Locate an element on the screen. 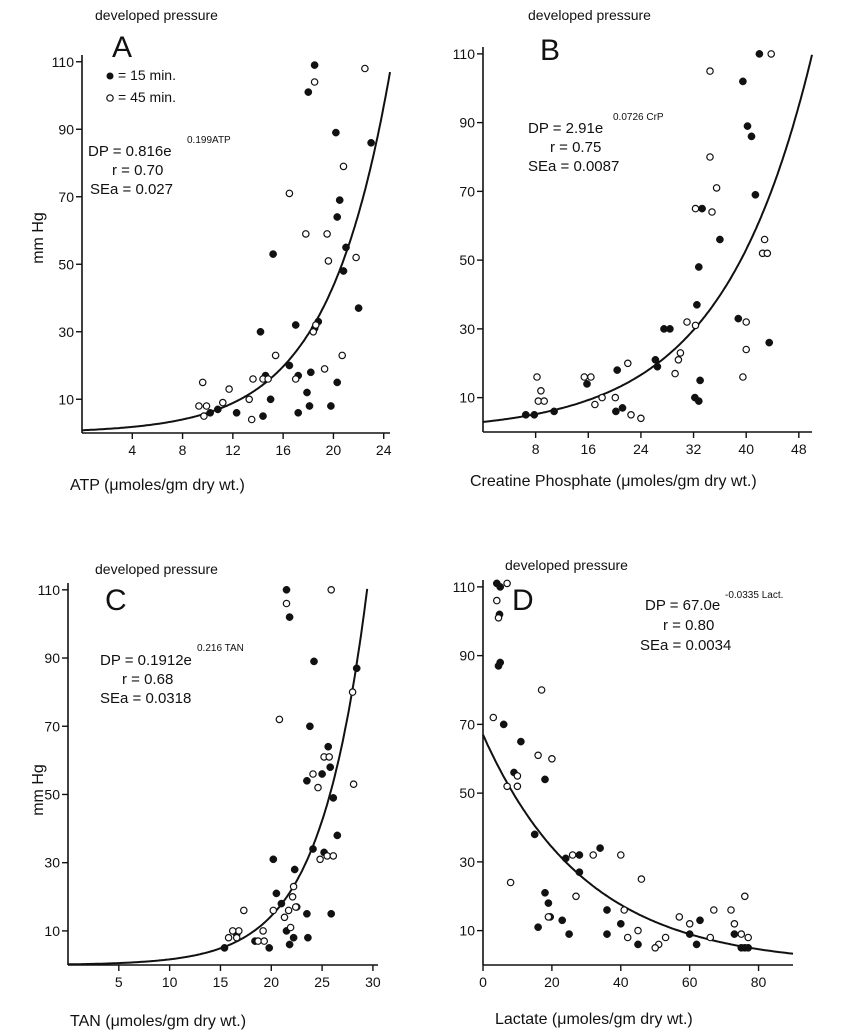  legend-15min-marker is located at coordinates (110, 76).